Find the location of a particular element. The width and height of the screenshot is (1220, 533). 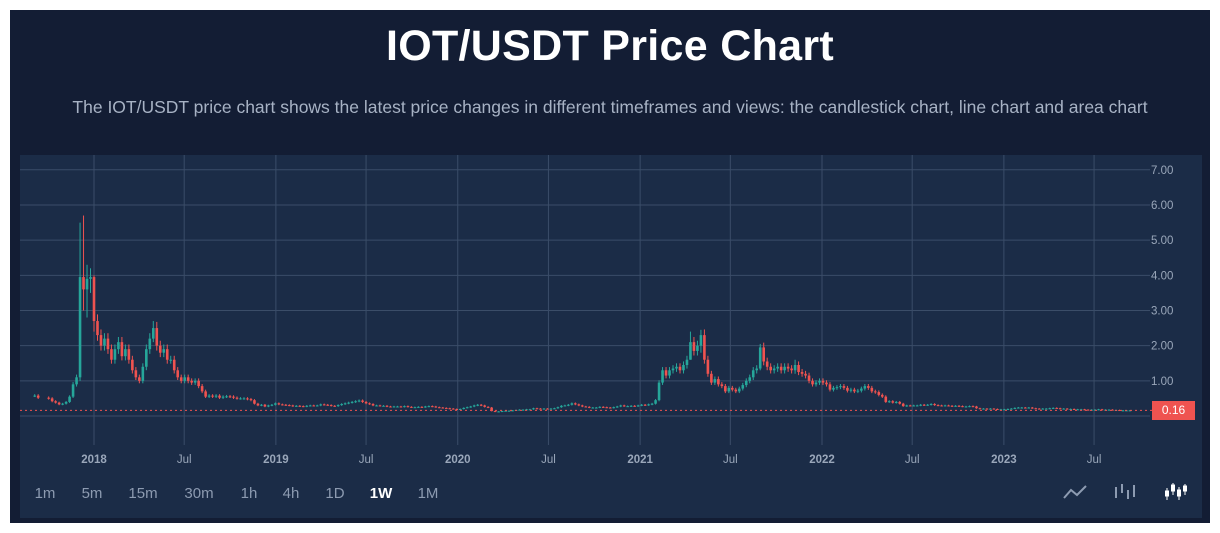

line-chart-view-button is located at coordinates (1075, 492).